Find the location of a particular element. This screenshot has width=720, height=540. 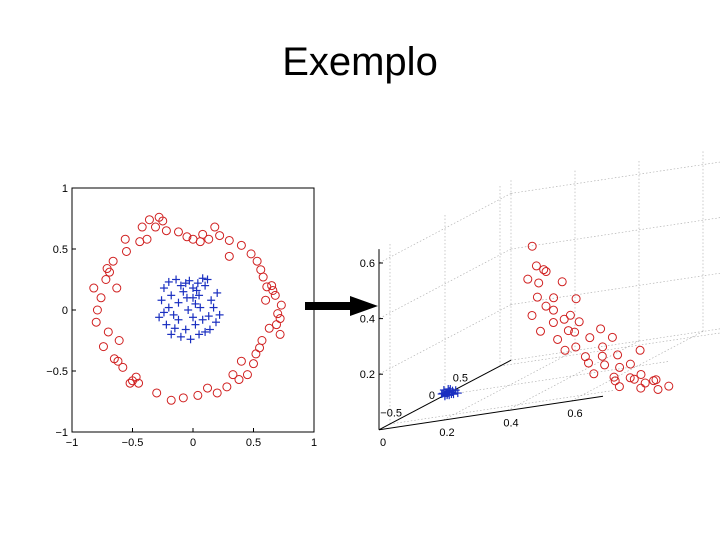

arrow-icon is located at coordinates (341, 306).